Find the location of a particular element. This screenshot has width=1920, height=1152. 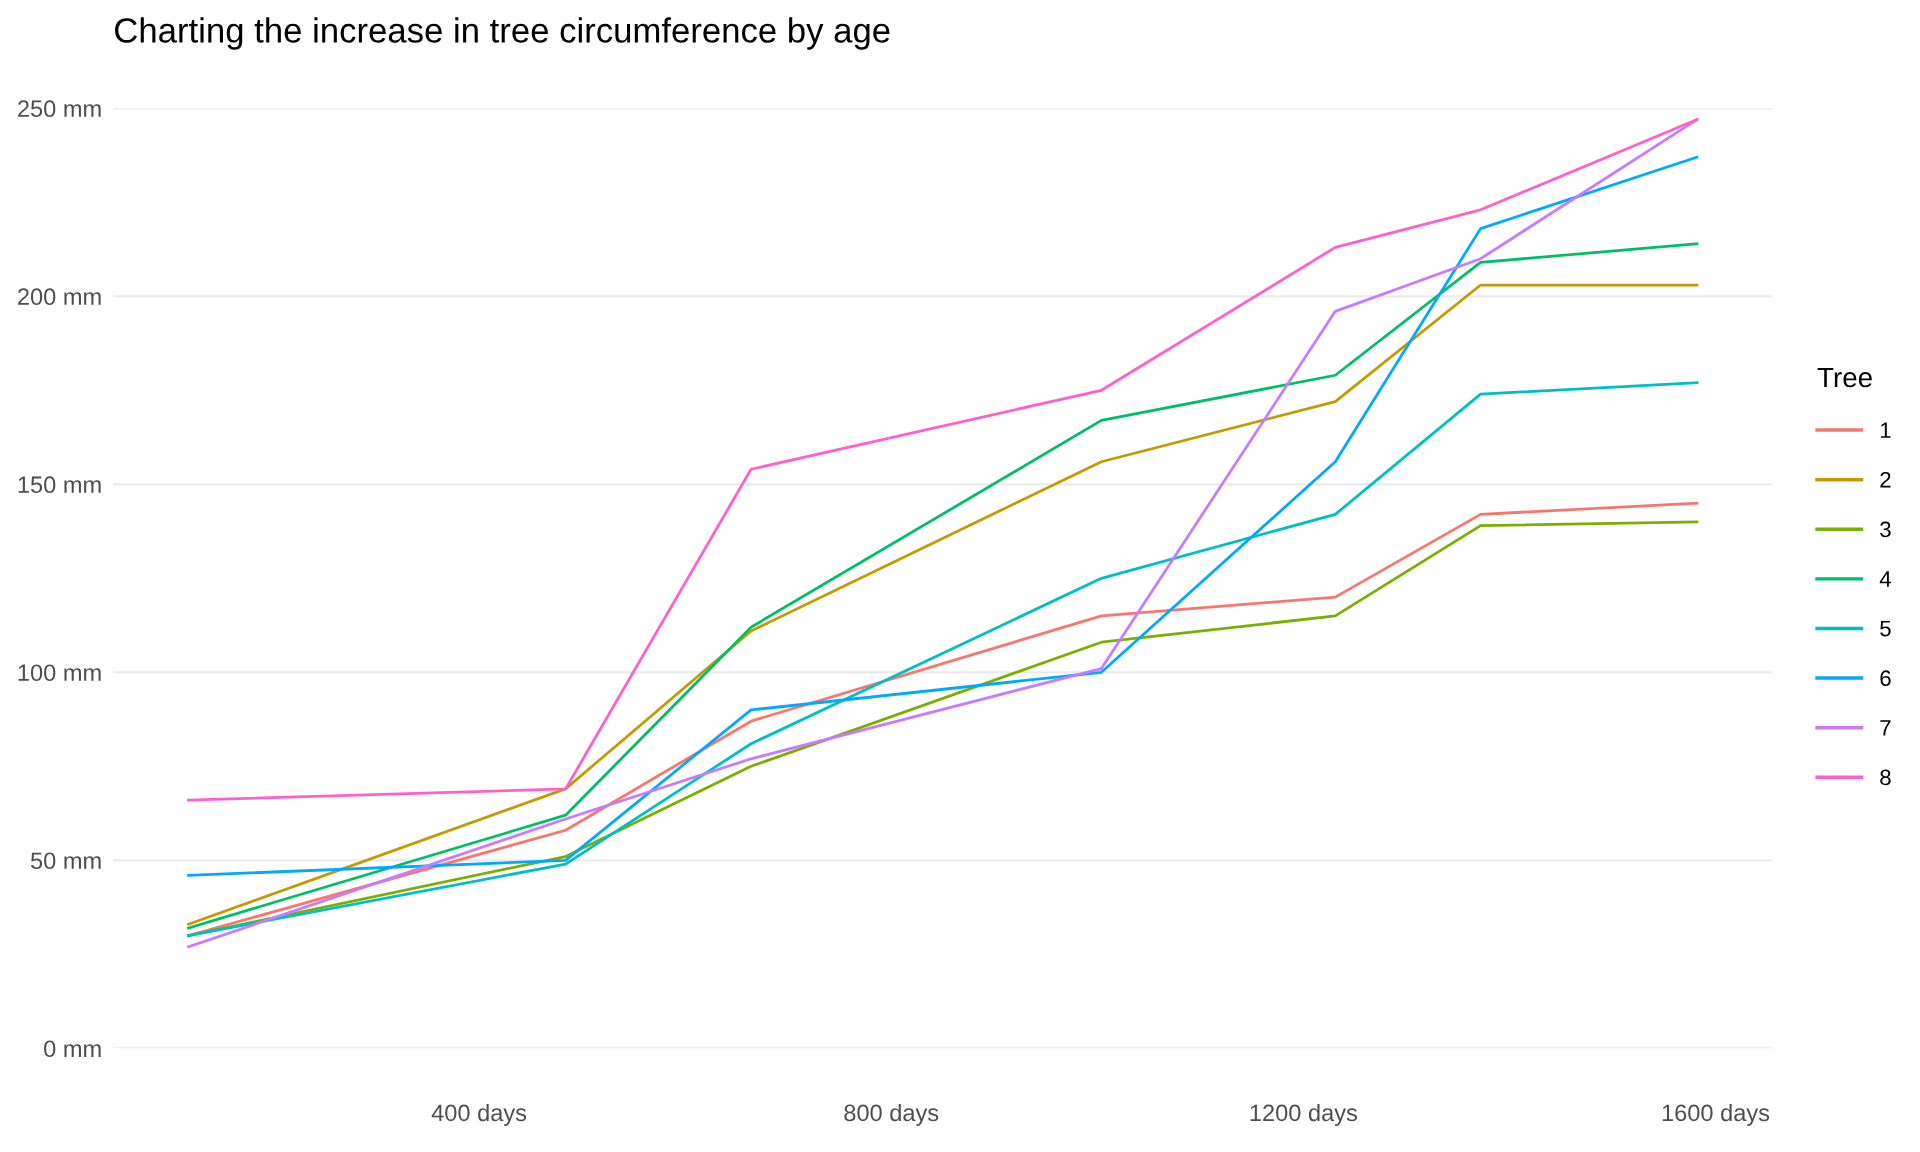

legend-label: 3 is located at coordinates (1885, 529).